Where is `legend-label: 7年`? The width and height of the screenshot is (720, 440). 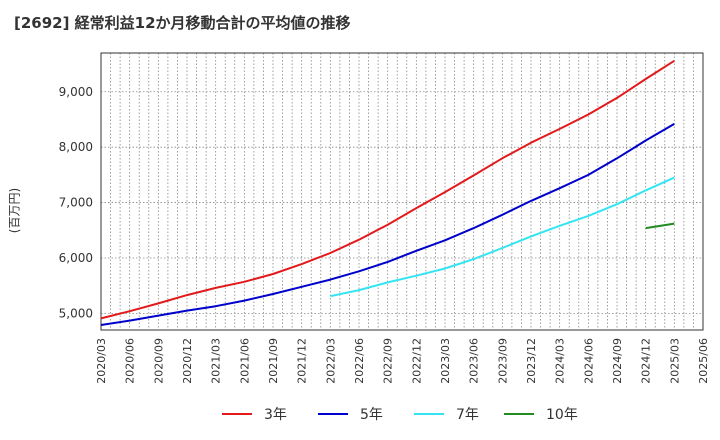 legend-label: 7年 is located at coordinates (467, 415).